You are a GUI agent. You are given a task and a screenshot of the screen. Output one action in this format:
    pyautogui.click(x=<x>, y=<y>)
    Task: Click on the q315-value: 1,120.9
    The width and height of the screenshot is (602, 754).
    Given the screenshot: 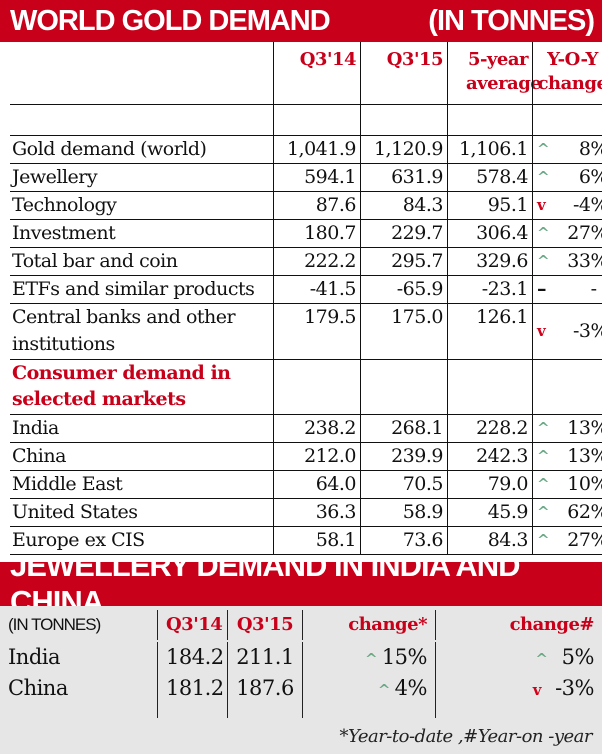 What is the action you would take?
    pyautogui.click(x=403, y=149)
    